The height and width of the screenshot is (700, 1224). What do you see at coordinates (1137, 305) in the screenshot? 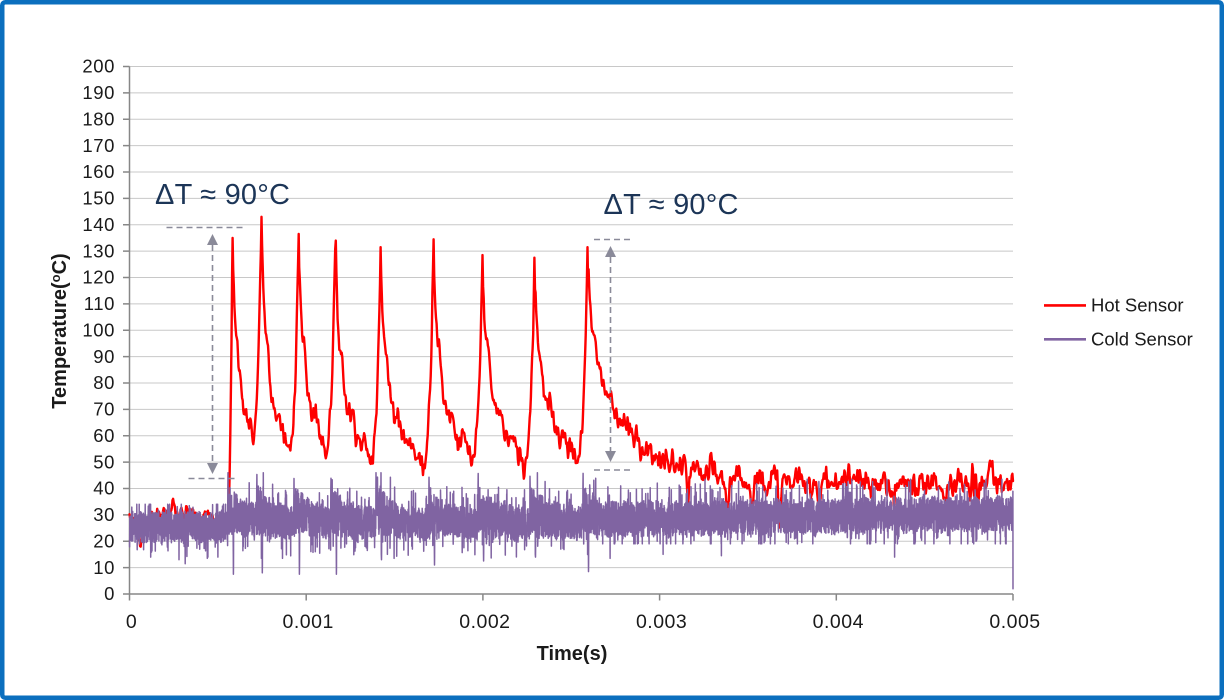
I see `svg-text: Hot Sensor` at bounding box center [1137, 305].